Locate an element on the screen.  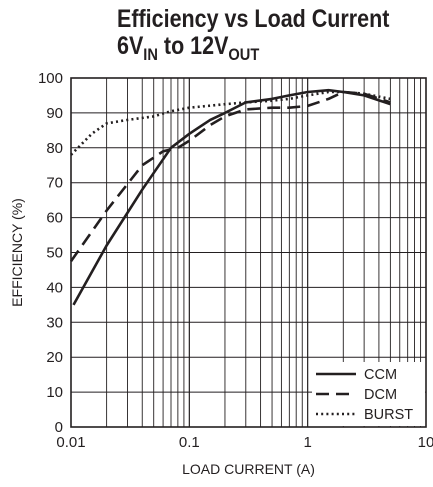
title-sub-in: IN is located at coordinates (150, 54).